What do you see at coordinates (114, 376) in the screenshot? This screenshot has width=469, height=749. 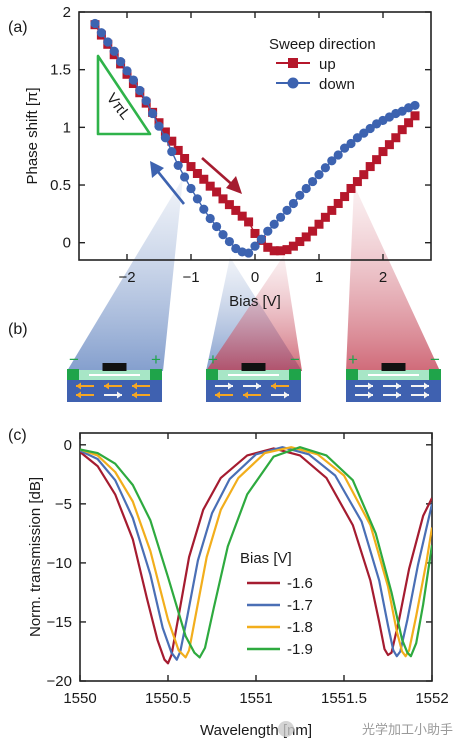 I see `device-1: − +` at bounding box center [114, 376].